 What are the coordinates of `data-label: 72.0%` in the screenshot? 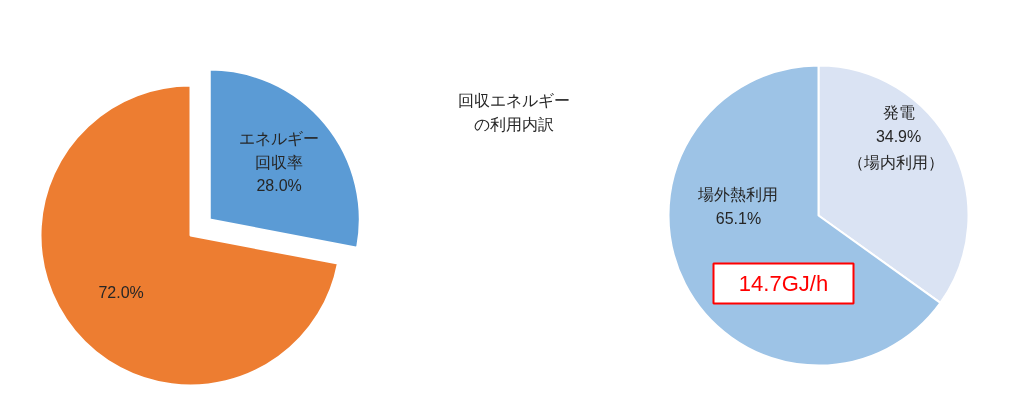 It's located at (121, 293).